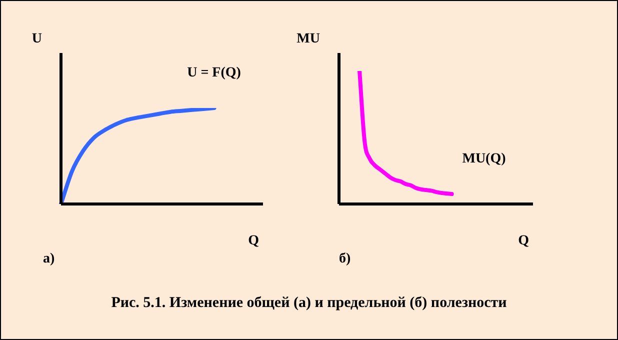 The height and width of the screenshot is (340, 618). Describe the element at coordinates (214, 73) in the screenshot. I see `text: U = F(Q)` at that location.